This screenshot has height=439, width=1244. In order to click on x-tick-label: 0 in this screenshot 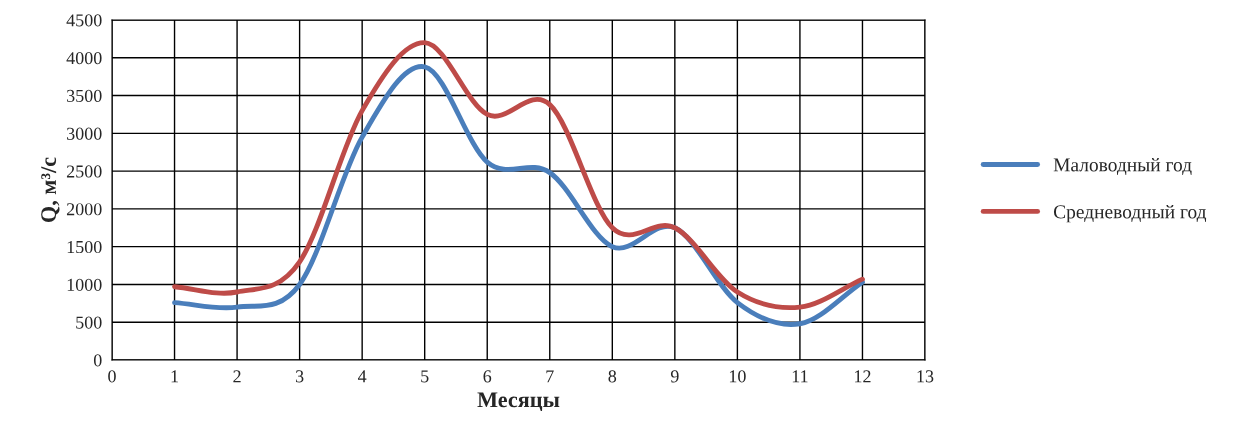, I will do `click(112, 376)`.